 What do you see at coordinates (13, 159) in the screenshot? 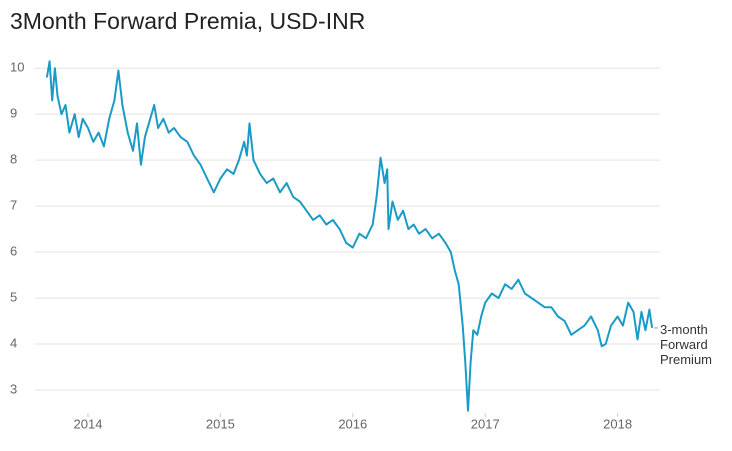
I see `y-tick-label: 8` at bounding box center [13, 159].